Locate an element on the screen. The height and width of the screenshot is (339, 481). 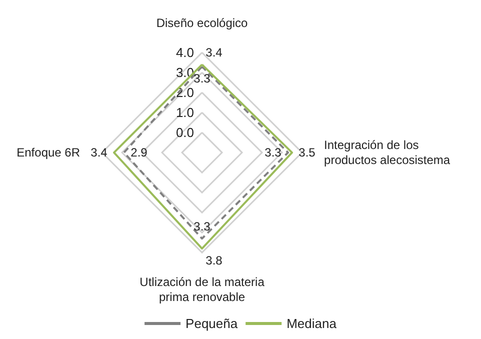
spoke-label: Diseño ecológico is located at coordinates (202, 23).